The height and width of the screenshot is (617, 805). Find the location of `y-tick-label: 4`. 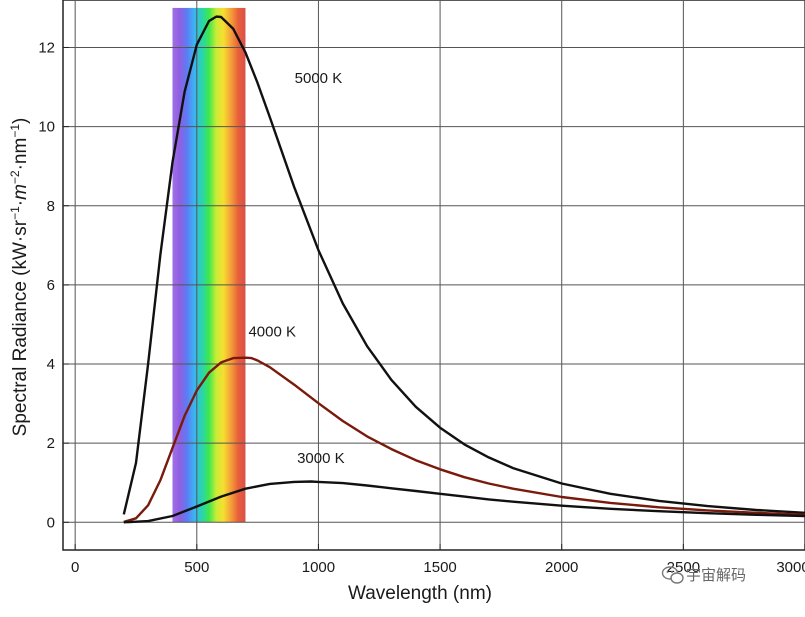

y-tick-label: 4 is located at coordinates (51, 364).